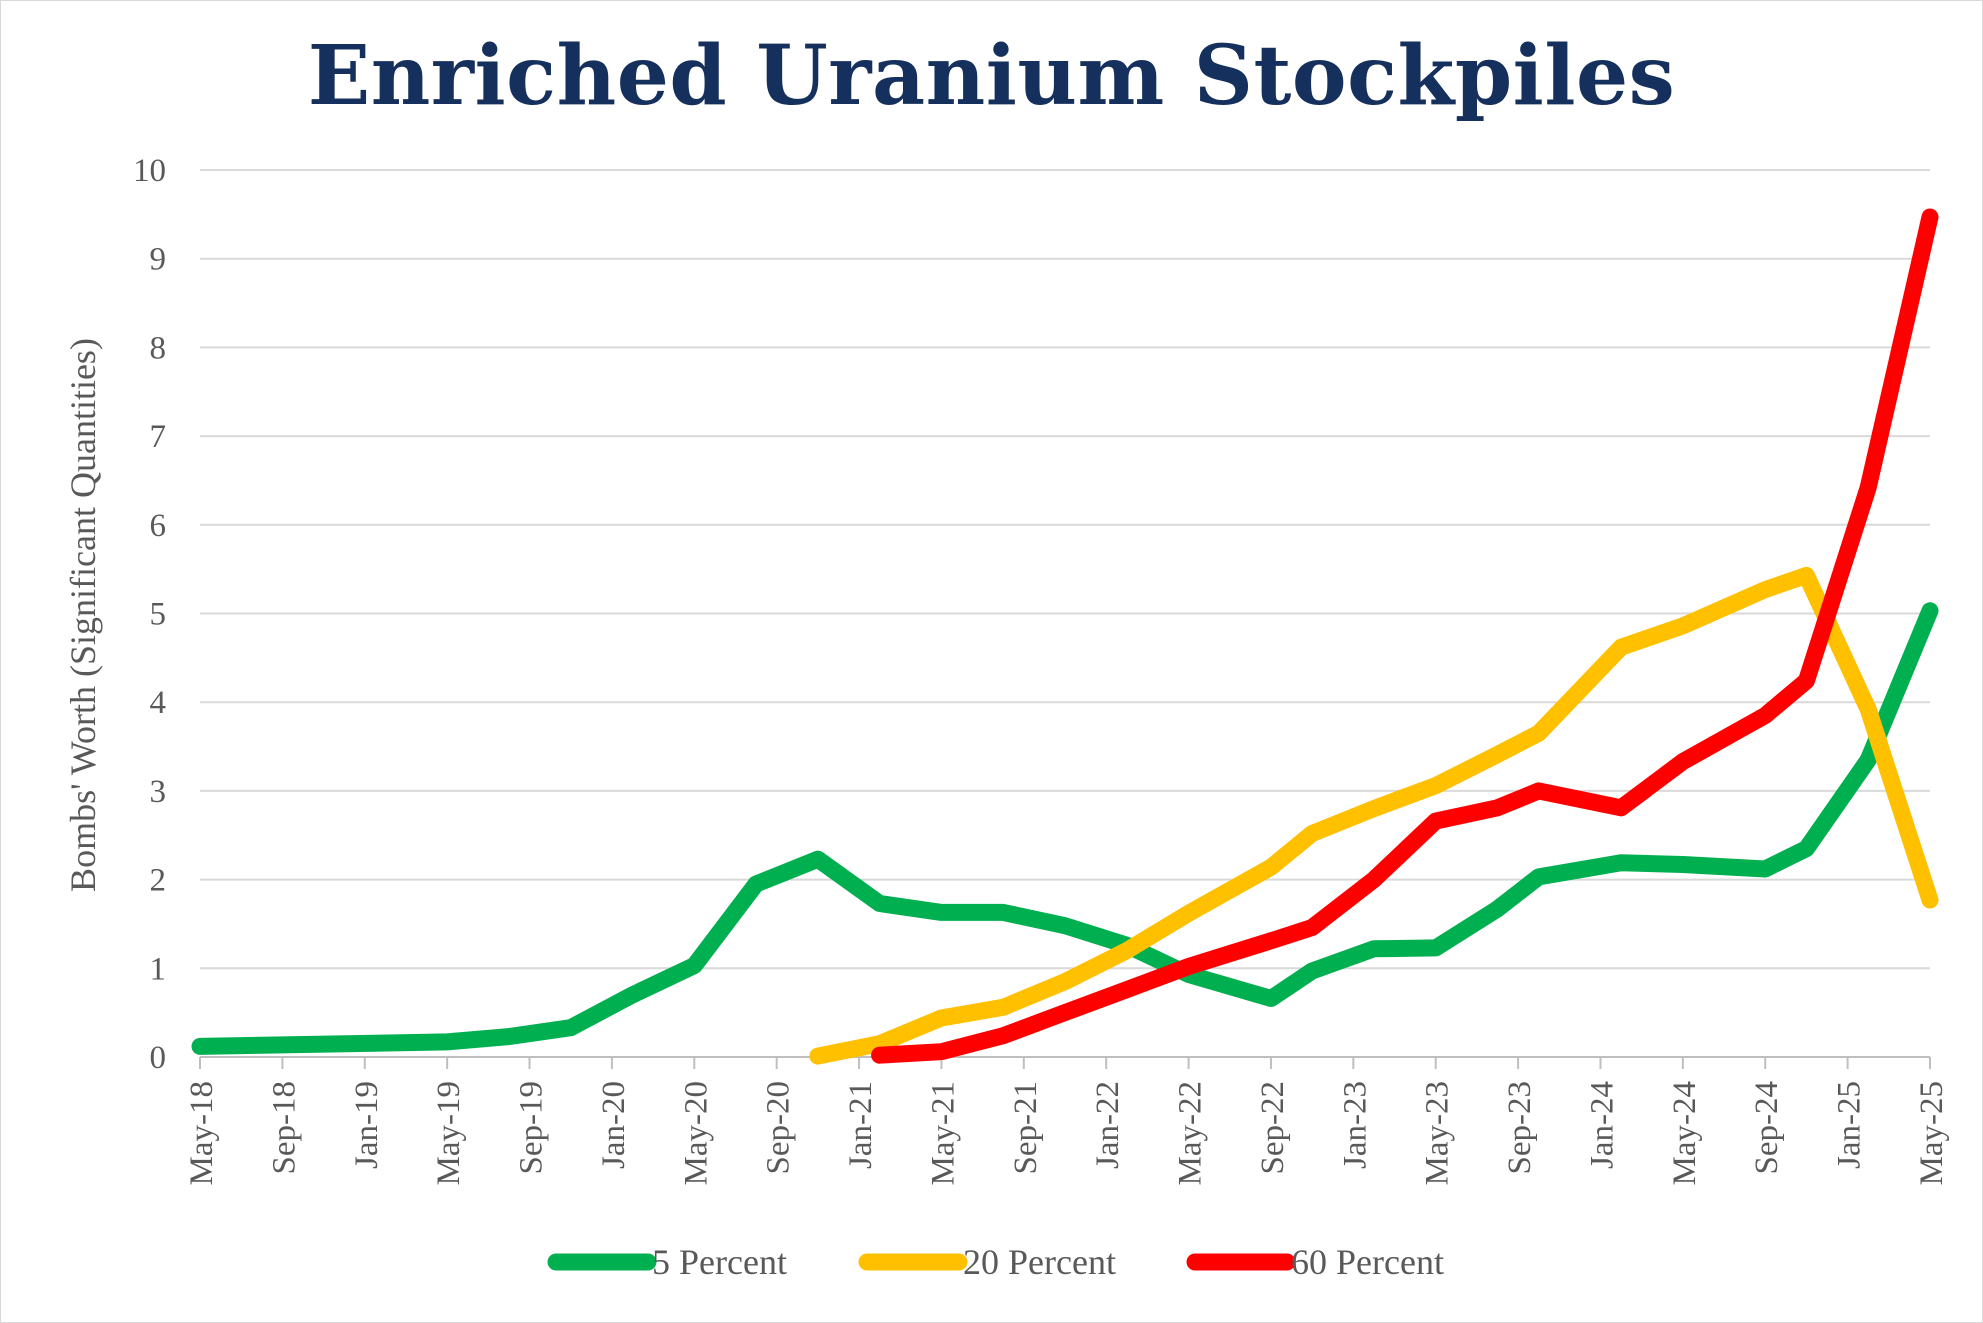  What do you see at coordinates (1767, 1128) in the screenshot?
I see `x-tick-label: Sep-24` at bounding box center [1767, 1128].